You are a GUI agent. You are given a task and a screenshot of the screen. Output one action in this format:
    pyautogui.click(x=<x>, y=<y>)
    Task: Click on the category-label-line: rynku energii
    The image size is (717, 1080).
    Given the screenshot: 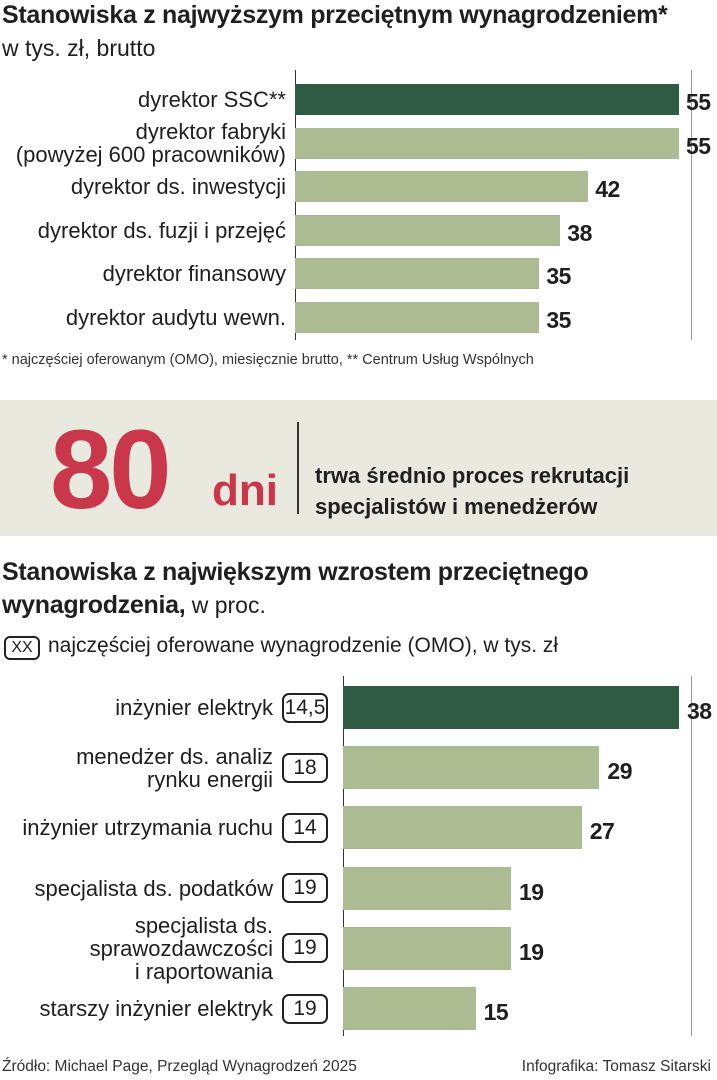 What is the action you would take?
    pyautogui.click(x=210, y=779)
    